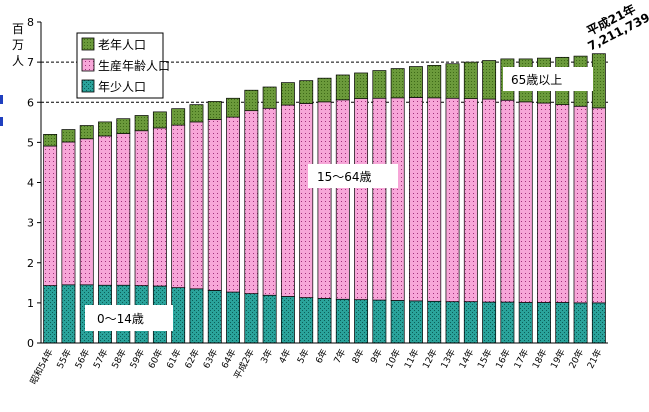 Image resolution: width=649 pixels, height=412 pixels. I want to click on x-tick-label: 20年, so click(576, 359).